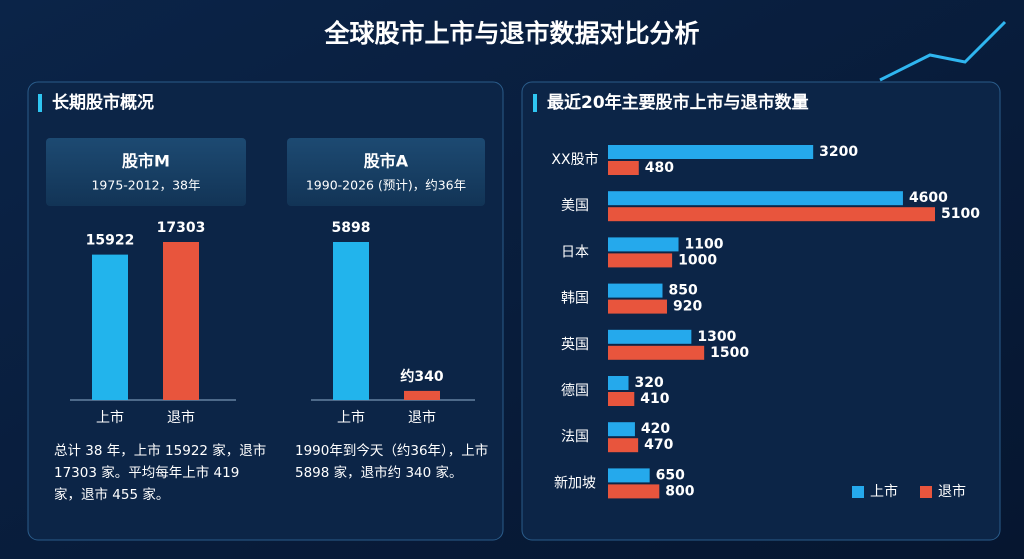 This screenshot has height=559, width=1024. I want to click on category-label: 法国, so click(575, 437).